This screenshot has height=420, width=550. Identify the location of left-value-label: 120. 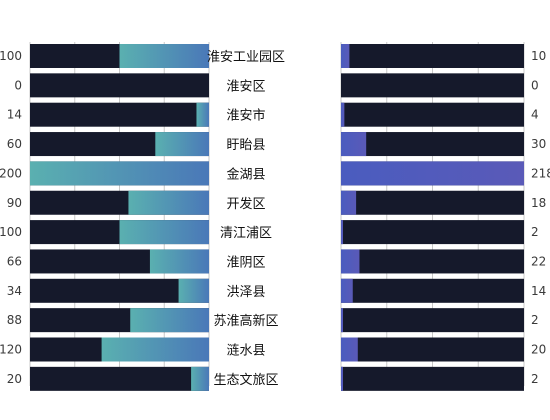
(11, 350).